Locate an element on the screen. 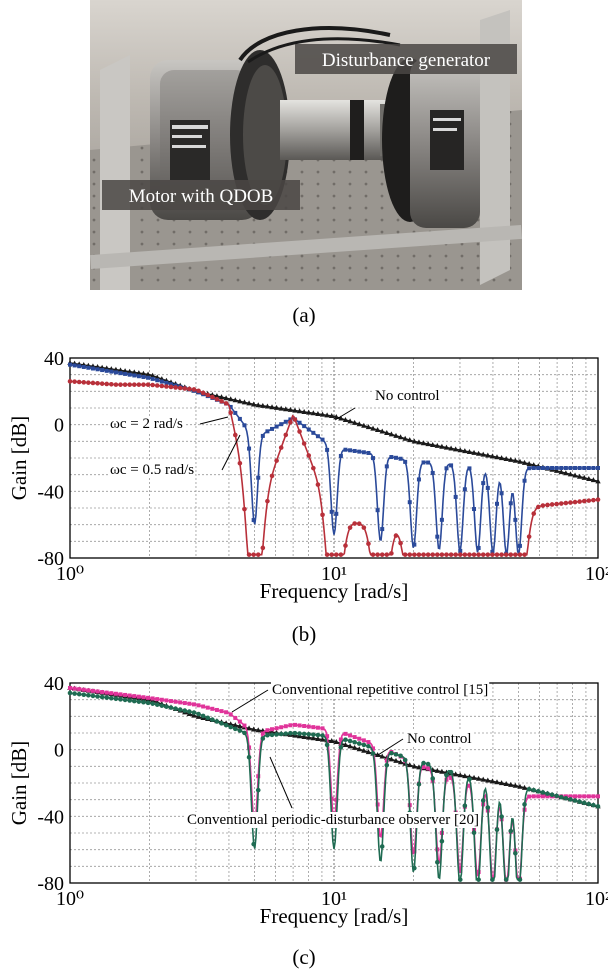 Image resolution: width=608 pixels, height=979 pixels. y-tick-label: 0 is located at coordinates (59, 751).